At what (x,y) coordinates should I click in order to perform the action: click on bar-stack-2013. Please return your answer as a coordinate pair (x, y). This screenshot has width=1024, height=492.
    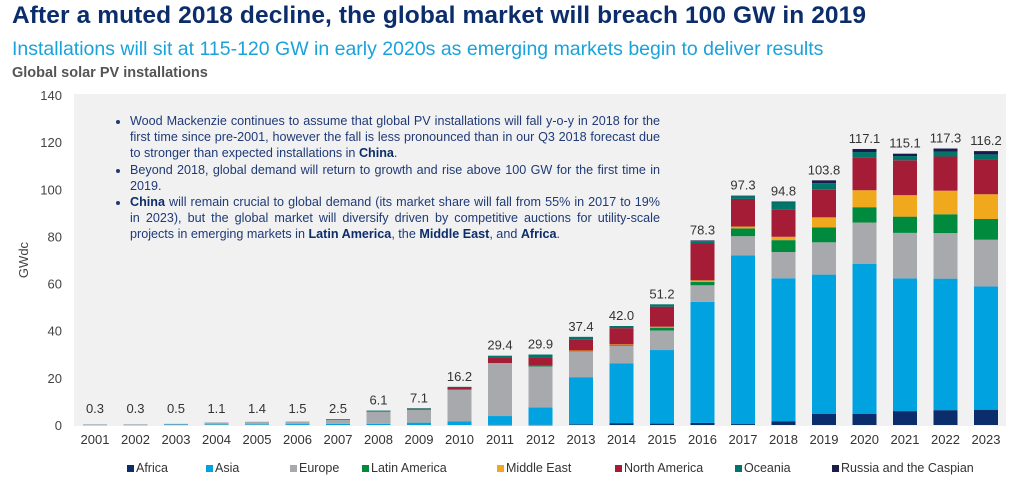
    Looking at the image, I should click on (581, 380).